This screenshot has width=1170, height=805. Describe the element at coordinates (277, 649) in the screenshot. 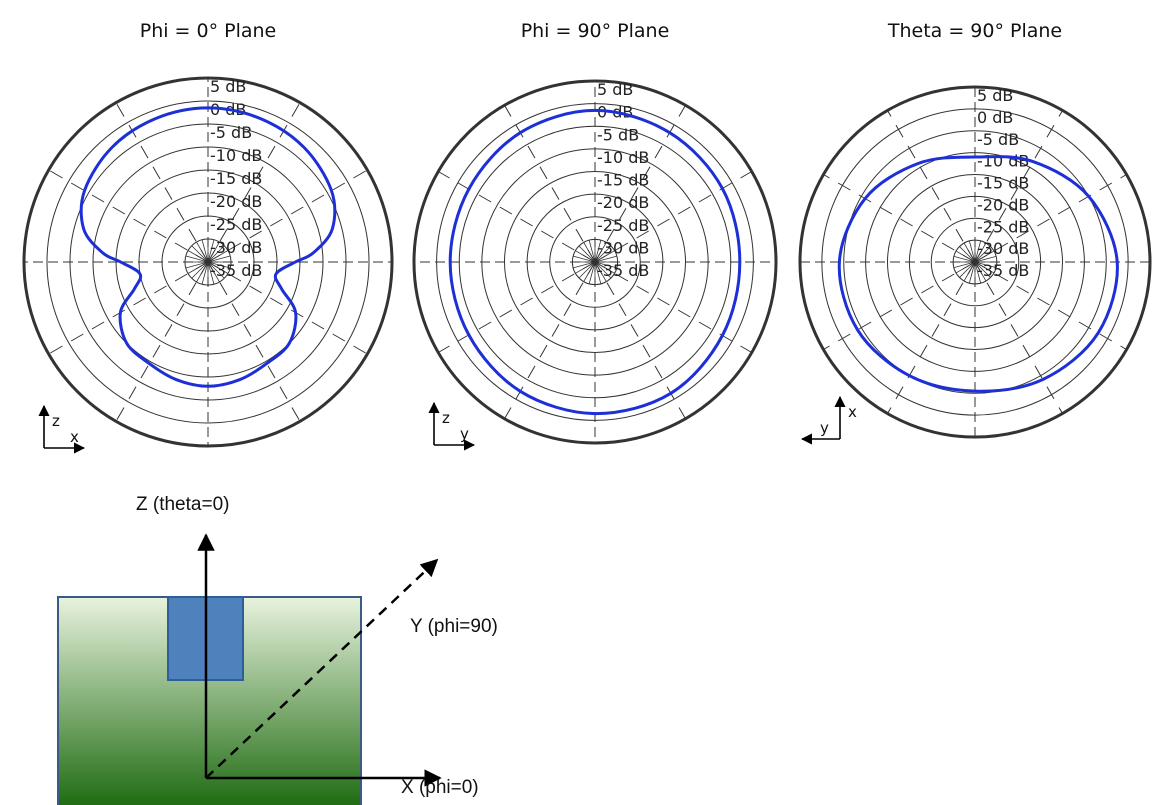

I see `coordinate-diagram: Z (theta=0) Y (phi=90) X (phi=0)` at that location.